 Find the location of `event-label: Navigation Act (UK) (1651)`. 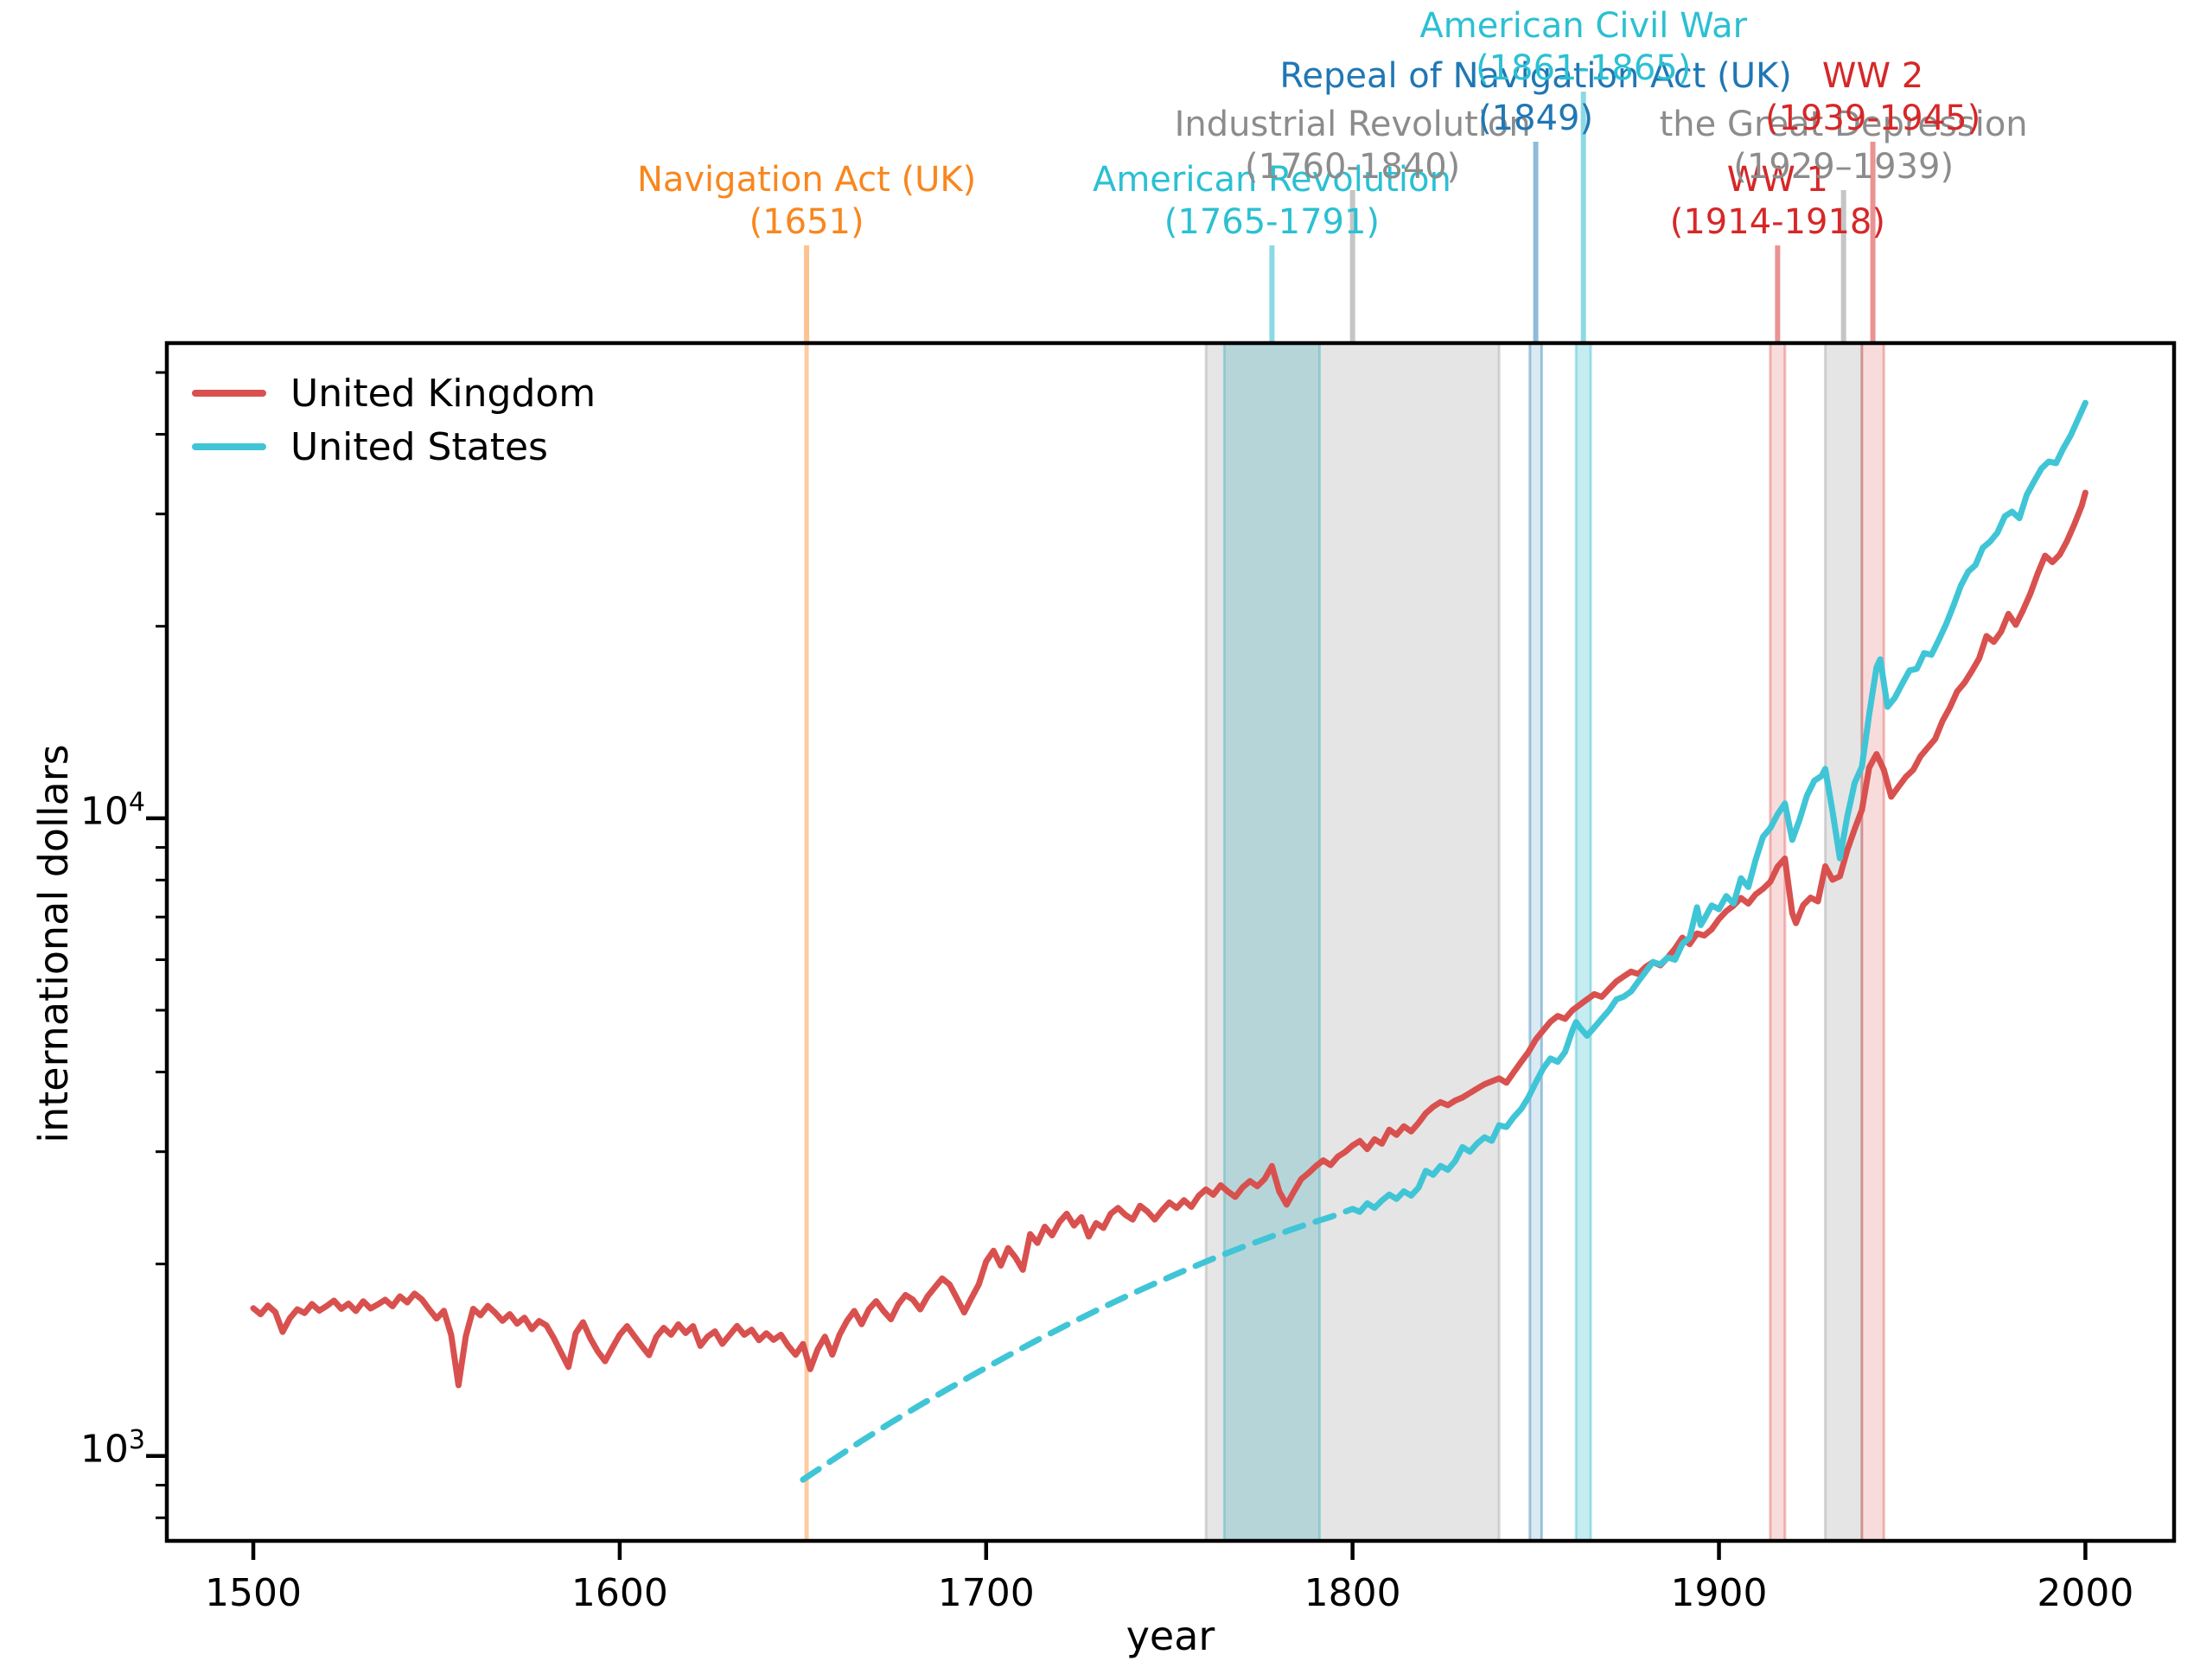

event-label: Navigation Act (UK) (1651) is located at coordinates (806, 201).